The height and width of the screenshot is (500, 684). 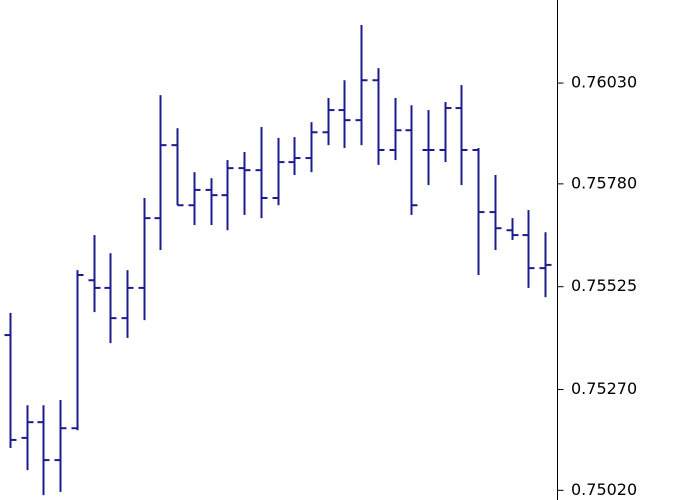 What do you see at coordinates (604, 388) in the screenshot?
I see `y-tick-label: 0.75270` at bounding box center [604, 388].